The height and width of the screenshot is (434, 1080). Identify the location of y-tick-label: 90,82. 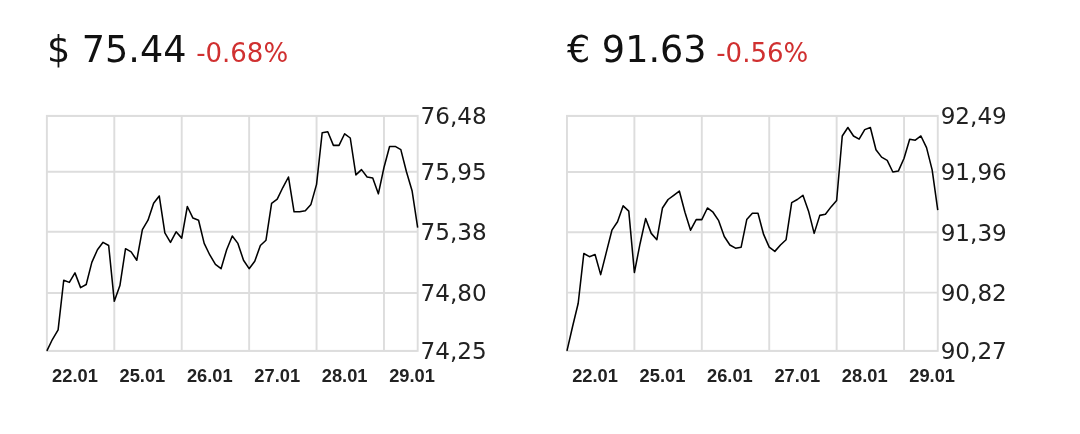
(973, 292).